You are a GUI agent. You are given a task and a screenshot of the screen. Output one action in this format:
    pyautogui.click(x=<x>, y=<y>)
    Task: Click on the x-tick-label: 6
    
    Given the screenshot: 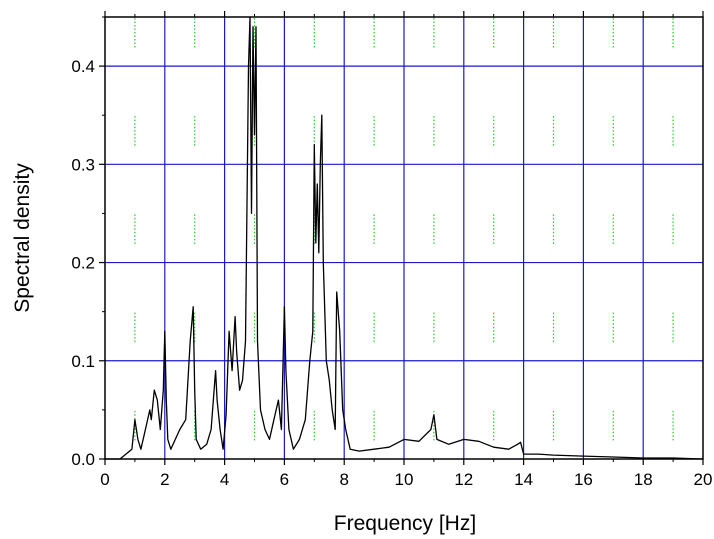 What is the action you would take?
    pyautogui.click(x=284, y=479)
    